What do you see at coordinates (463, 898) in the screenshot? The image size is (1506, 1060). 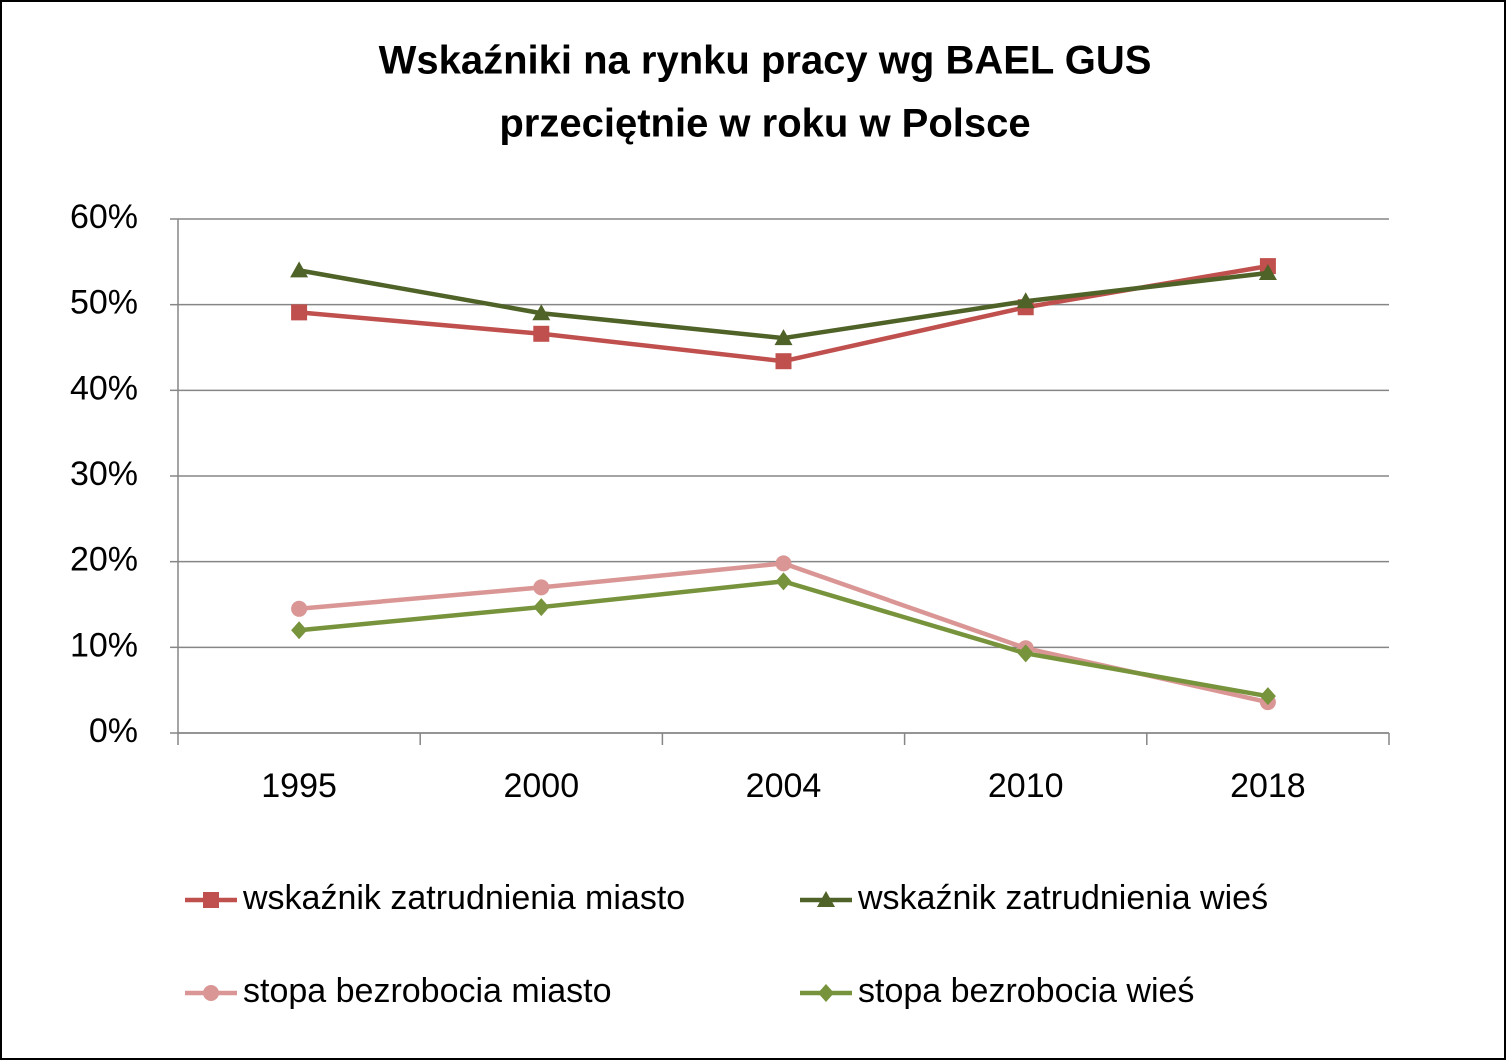 I see `legend-label: wskaźnik zatrudnienia miasto` at bounding box center [463, 898].